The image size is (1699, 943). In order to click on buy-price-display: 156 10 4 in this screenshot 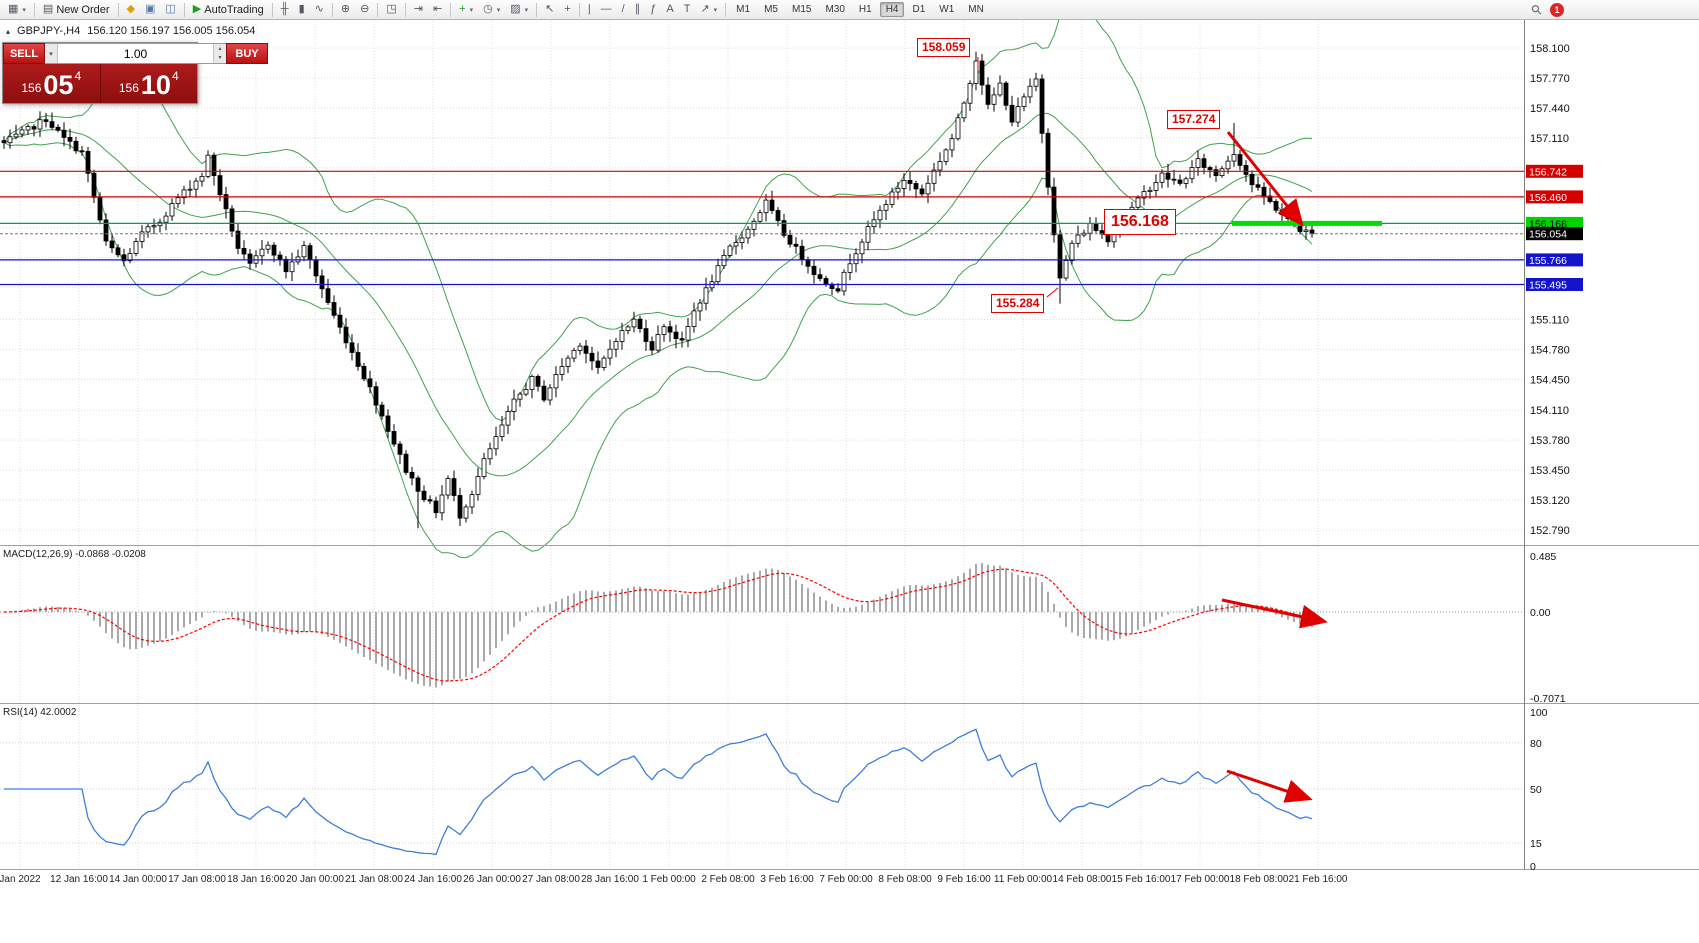, I will do `click(149, 83)`.